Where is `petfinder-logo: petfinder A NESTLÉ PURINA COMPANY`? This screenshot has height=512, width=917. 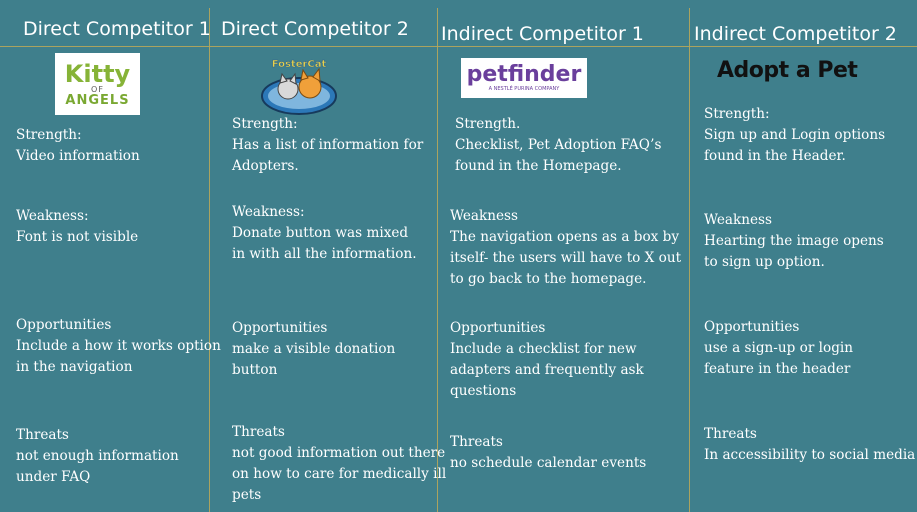 petfinder-logo: petfinder A NESTLÉ PURINA COMPANY is located at coordinates (524, 78).